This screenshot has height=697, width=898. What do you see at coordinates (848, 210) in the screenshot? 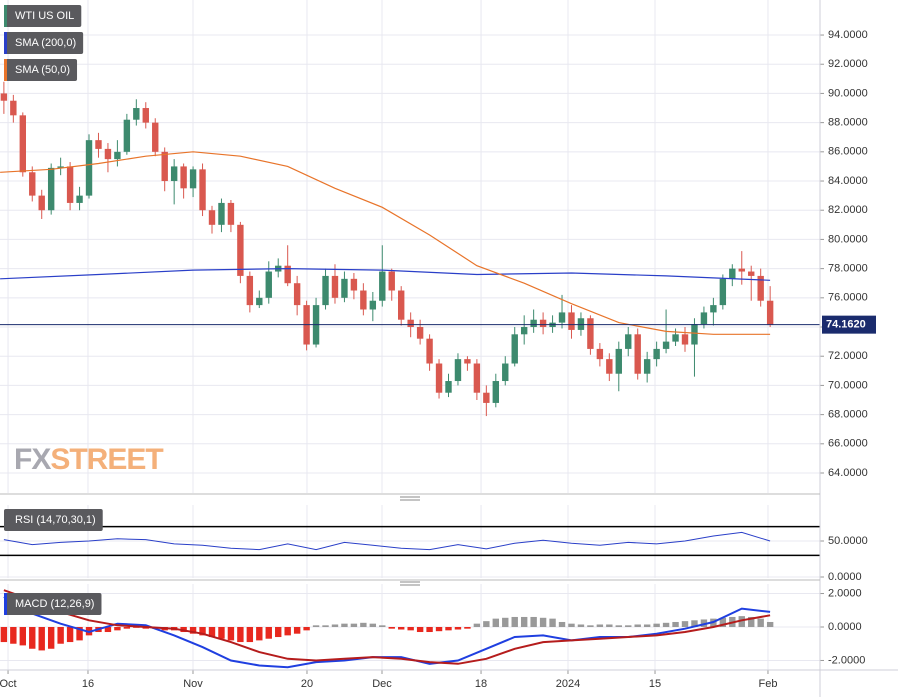
I see `y-tick-label: 82.0000` at bounding box center [848, 210].